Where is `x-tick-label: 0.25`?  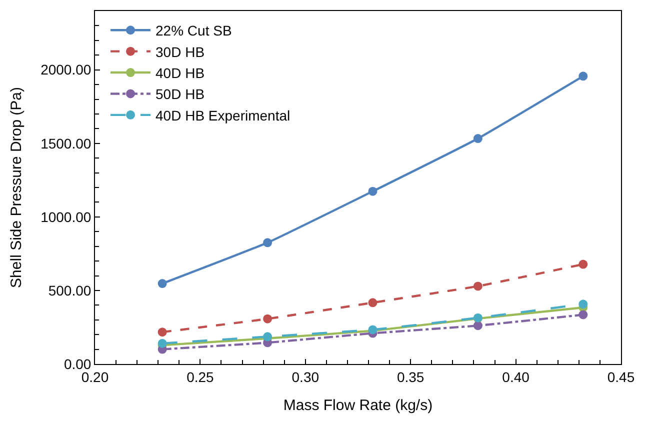 x-tick-label: 0.25 is located at coordinates (200, 376).